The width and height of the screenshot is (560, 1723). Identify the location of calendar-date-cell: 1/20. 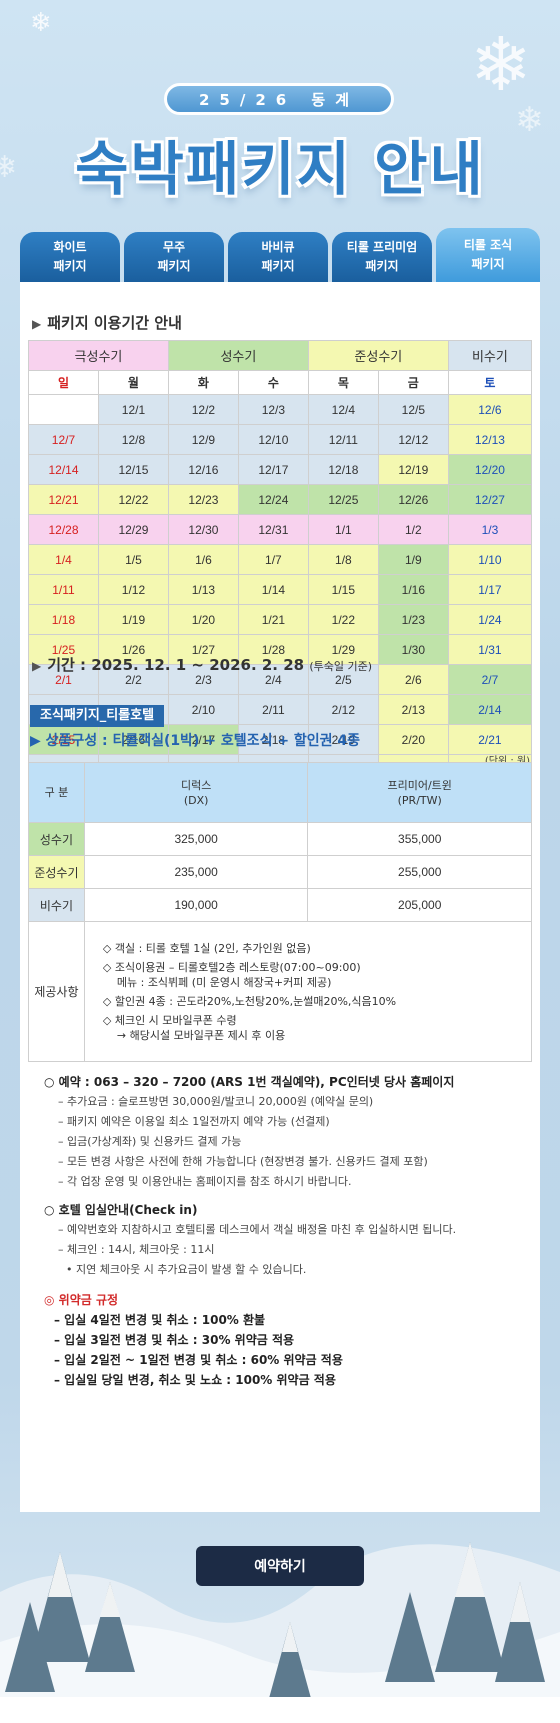
(203, 619).